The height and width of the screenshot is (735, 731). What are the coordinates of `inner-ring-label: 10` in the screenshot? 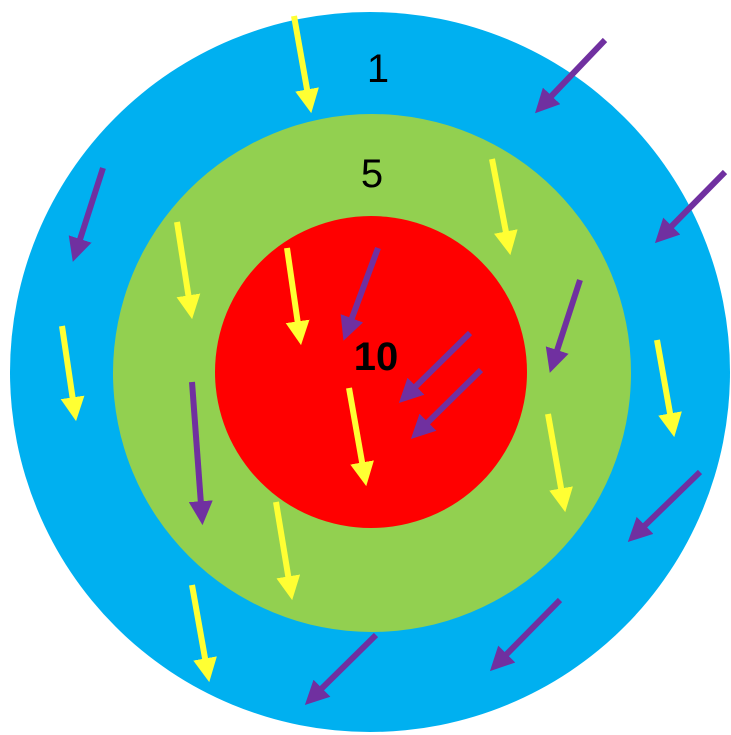 It's located at (376, 357).